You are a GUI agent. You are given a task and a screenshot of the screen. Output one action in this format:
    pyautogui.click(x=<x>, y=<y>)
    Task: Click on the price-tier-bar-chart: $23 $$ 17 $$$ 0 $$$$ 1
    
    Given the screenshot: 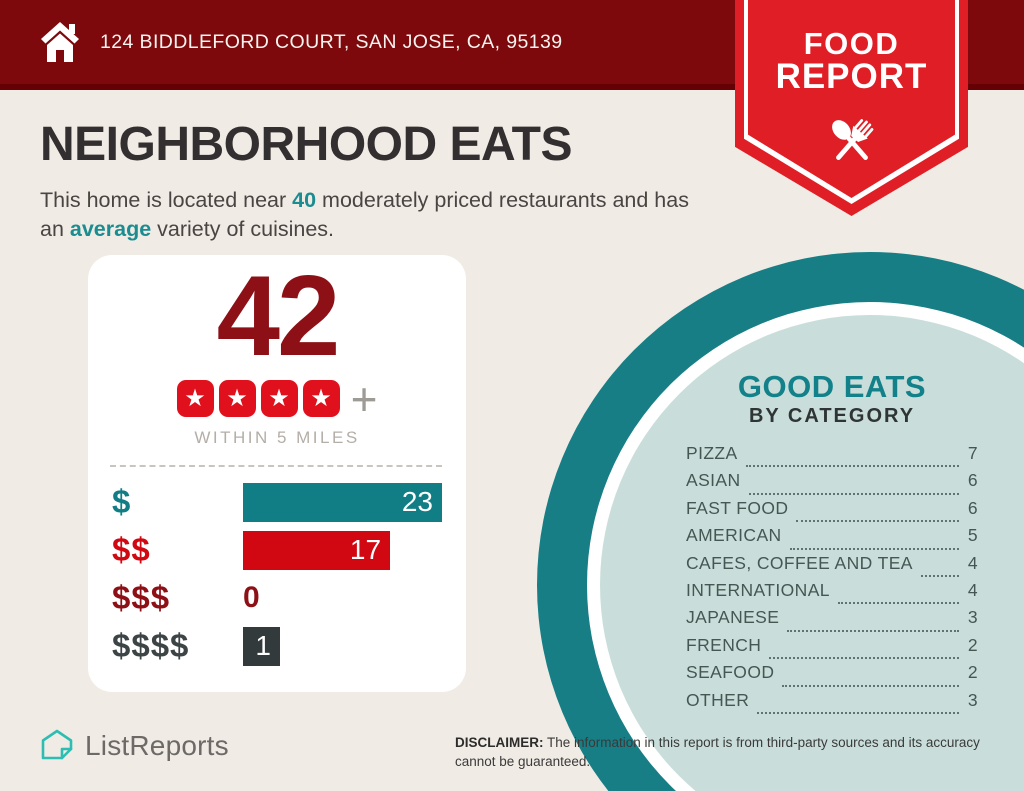 What is the action you would take?
    pyautogui.click(x=277, y=574)
    